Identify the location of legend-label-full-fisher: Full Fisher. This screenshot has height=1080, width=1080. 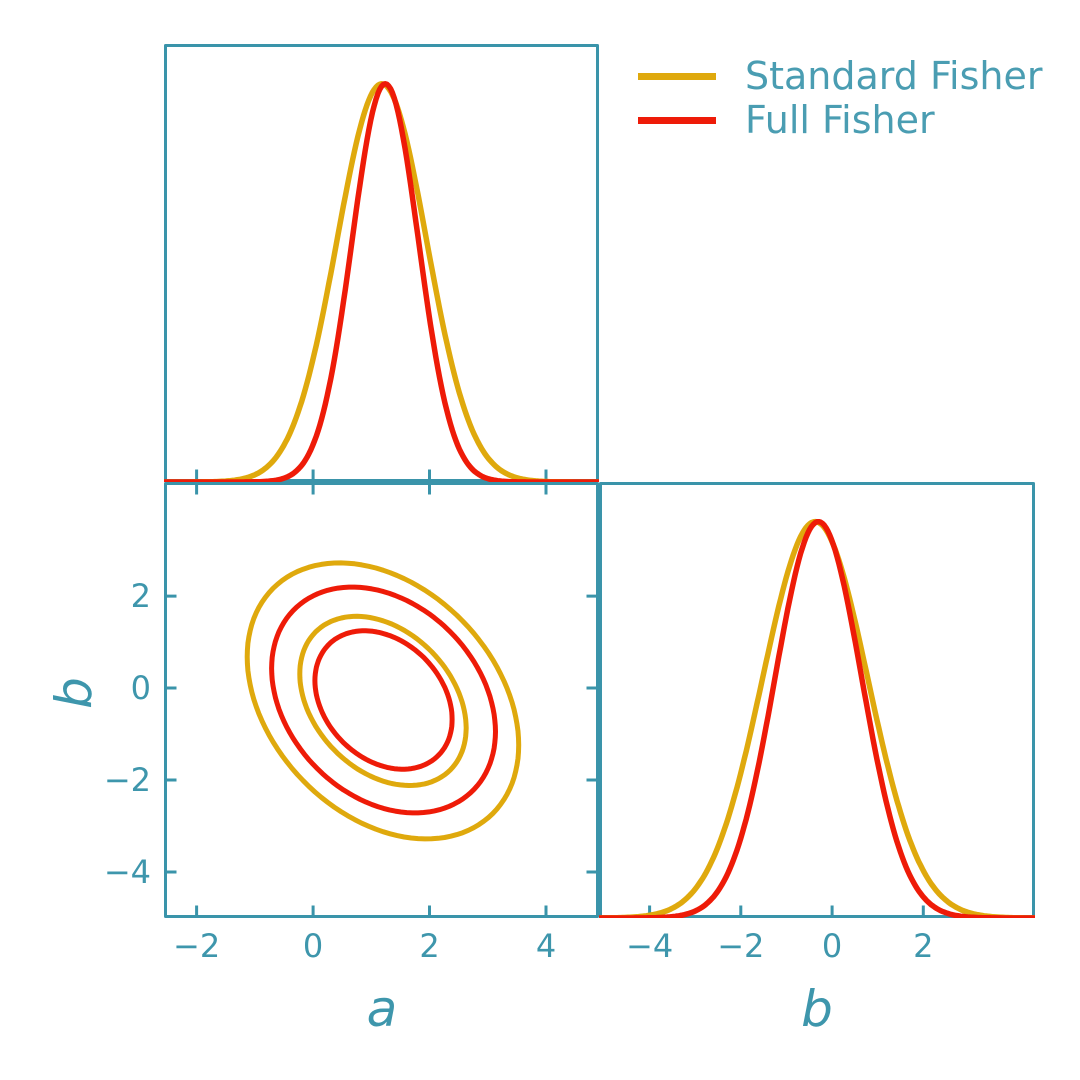
(840, 120).